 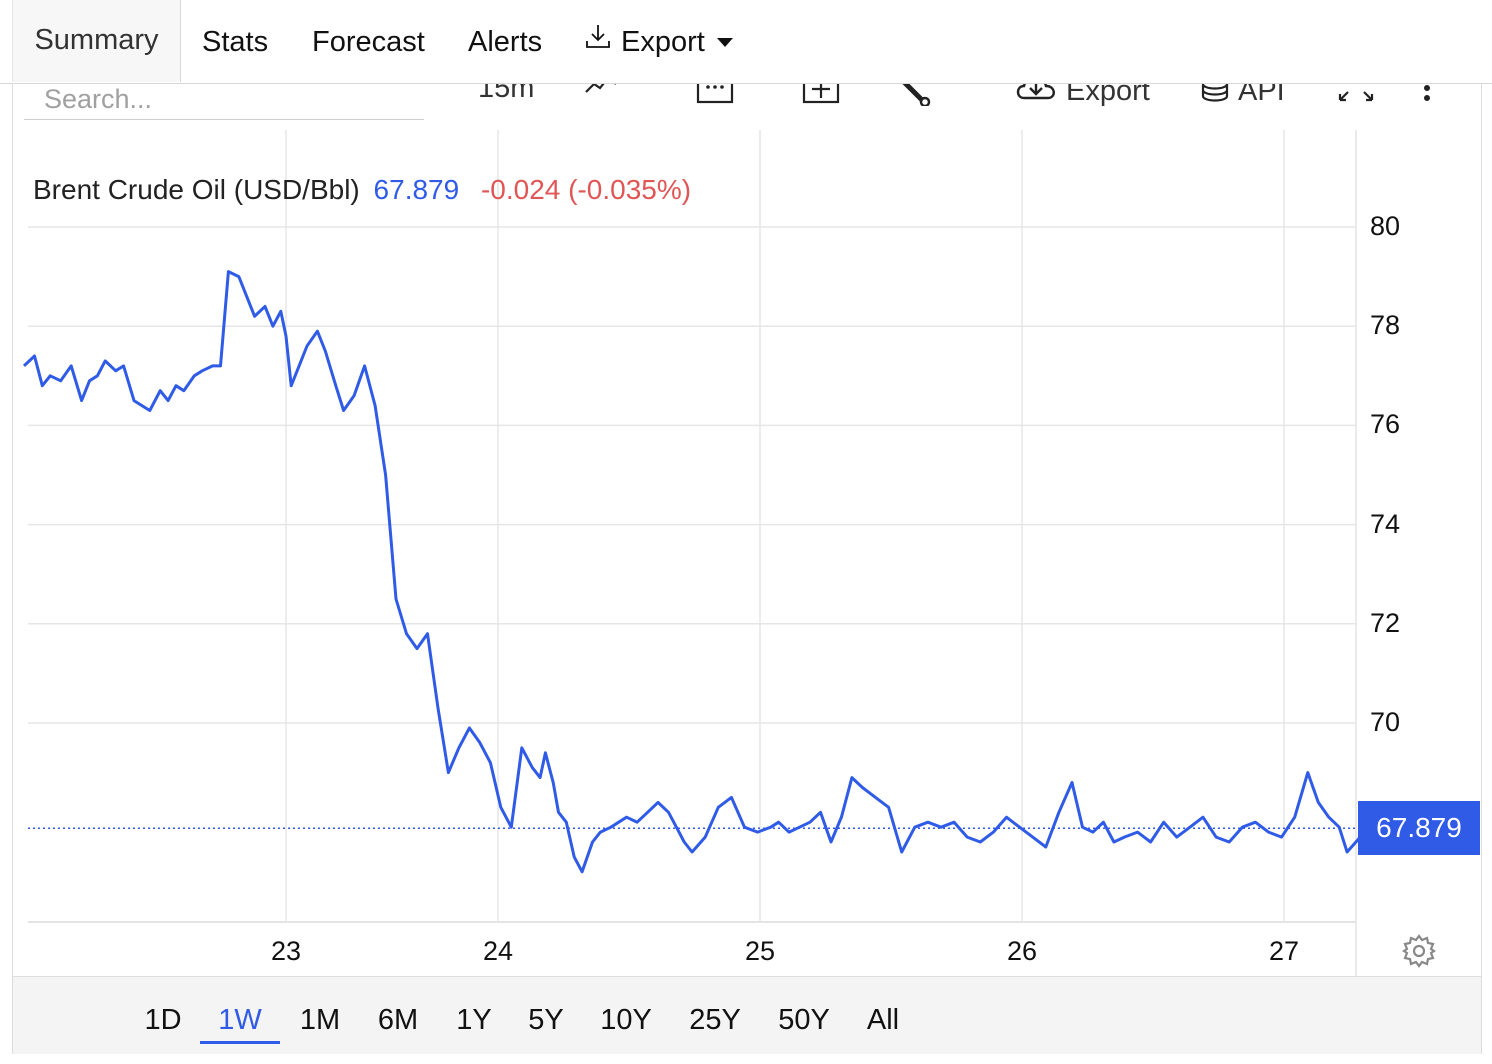 What do you see at coordinates (626, 1020) in the screenshot?
I see `range-10y-button: 10Y` at bounding box center [626, 1020].